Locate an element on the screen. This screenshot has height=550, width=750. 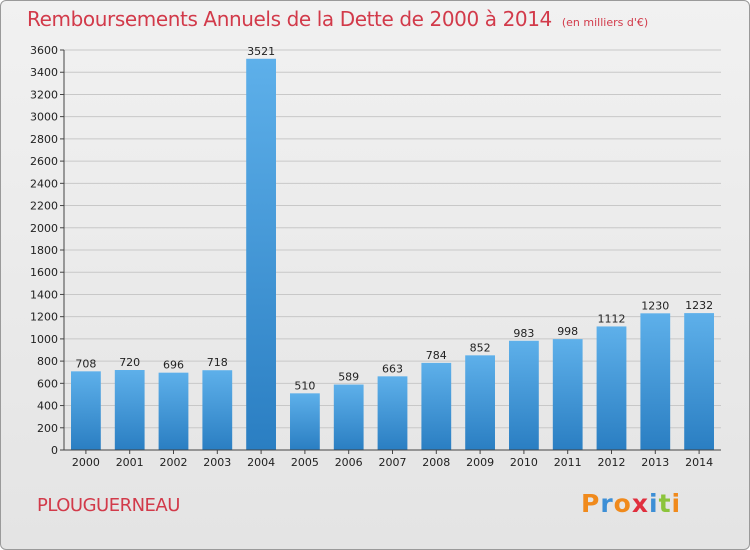
logo-letter: o is located at coordinates (622, 503).